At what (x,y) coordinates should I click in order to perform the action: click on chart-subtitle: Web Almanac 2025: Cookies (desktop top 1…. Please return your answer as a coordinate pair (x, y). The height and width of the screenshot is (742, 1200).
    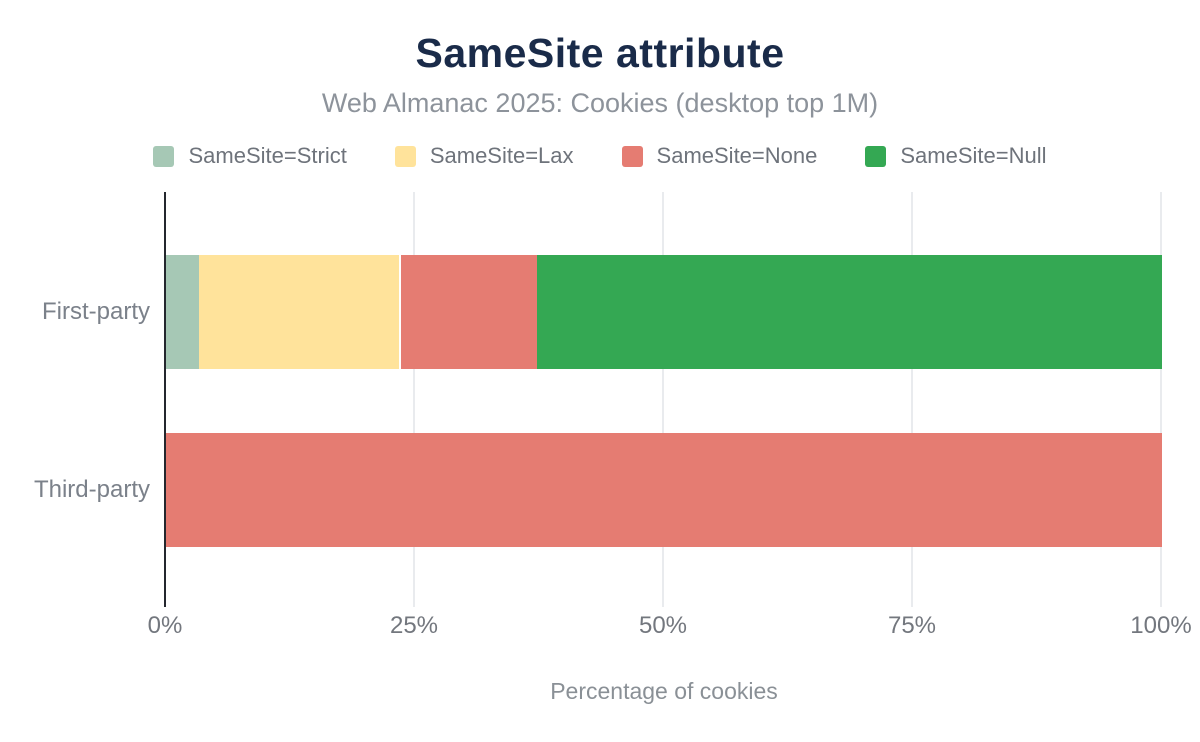
    Looking at the image, I should click on (600, 103).